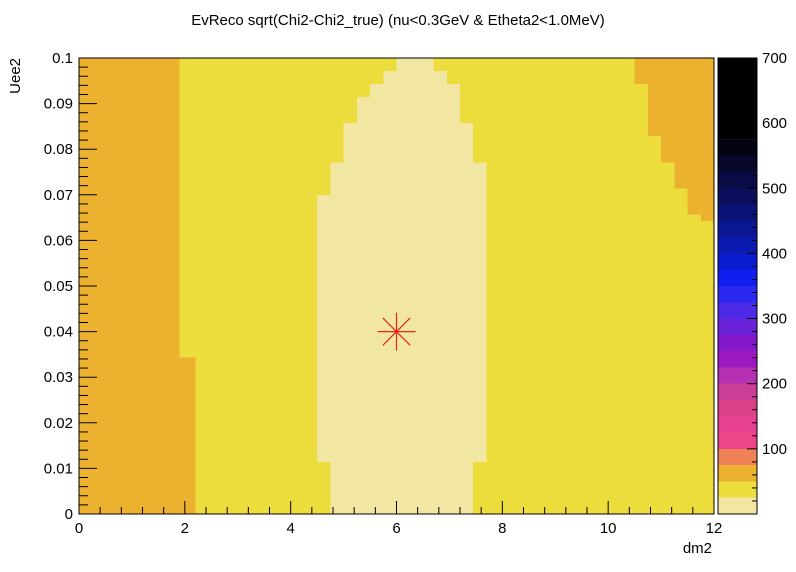  I want to click on y-tick-label: 0.08, so click(58, 149).